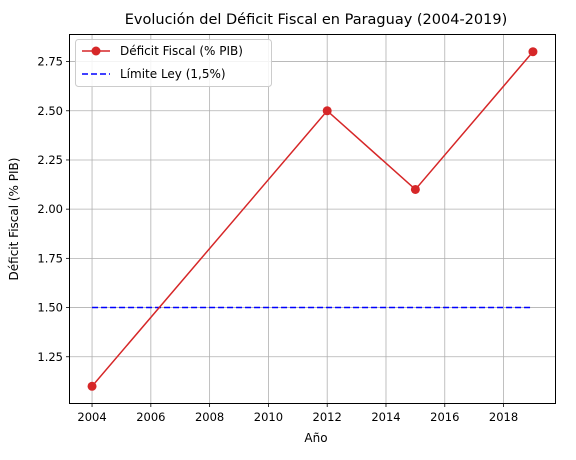 This screenshot has height=460, width=576. Describe the element at coordinates (181, 51) in the screenshot. I see `legend-label-deficit: Déficit Fiscal (% PIB)` at that location.